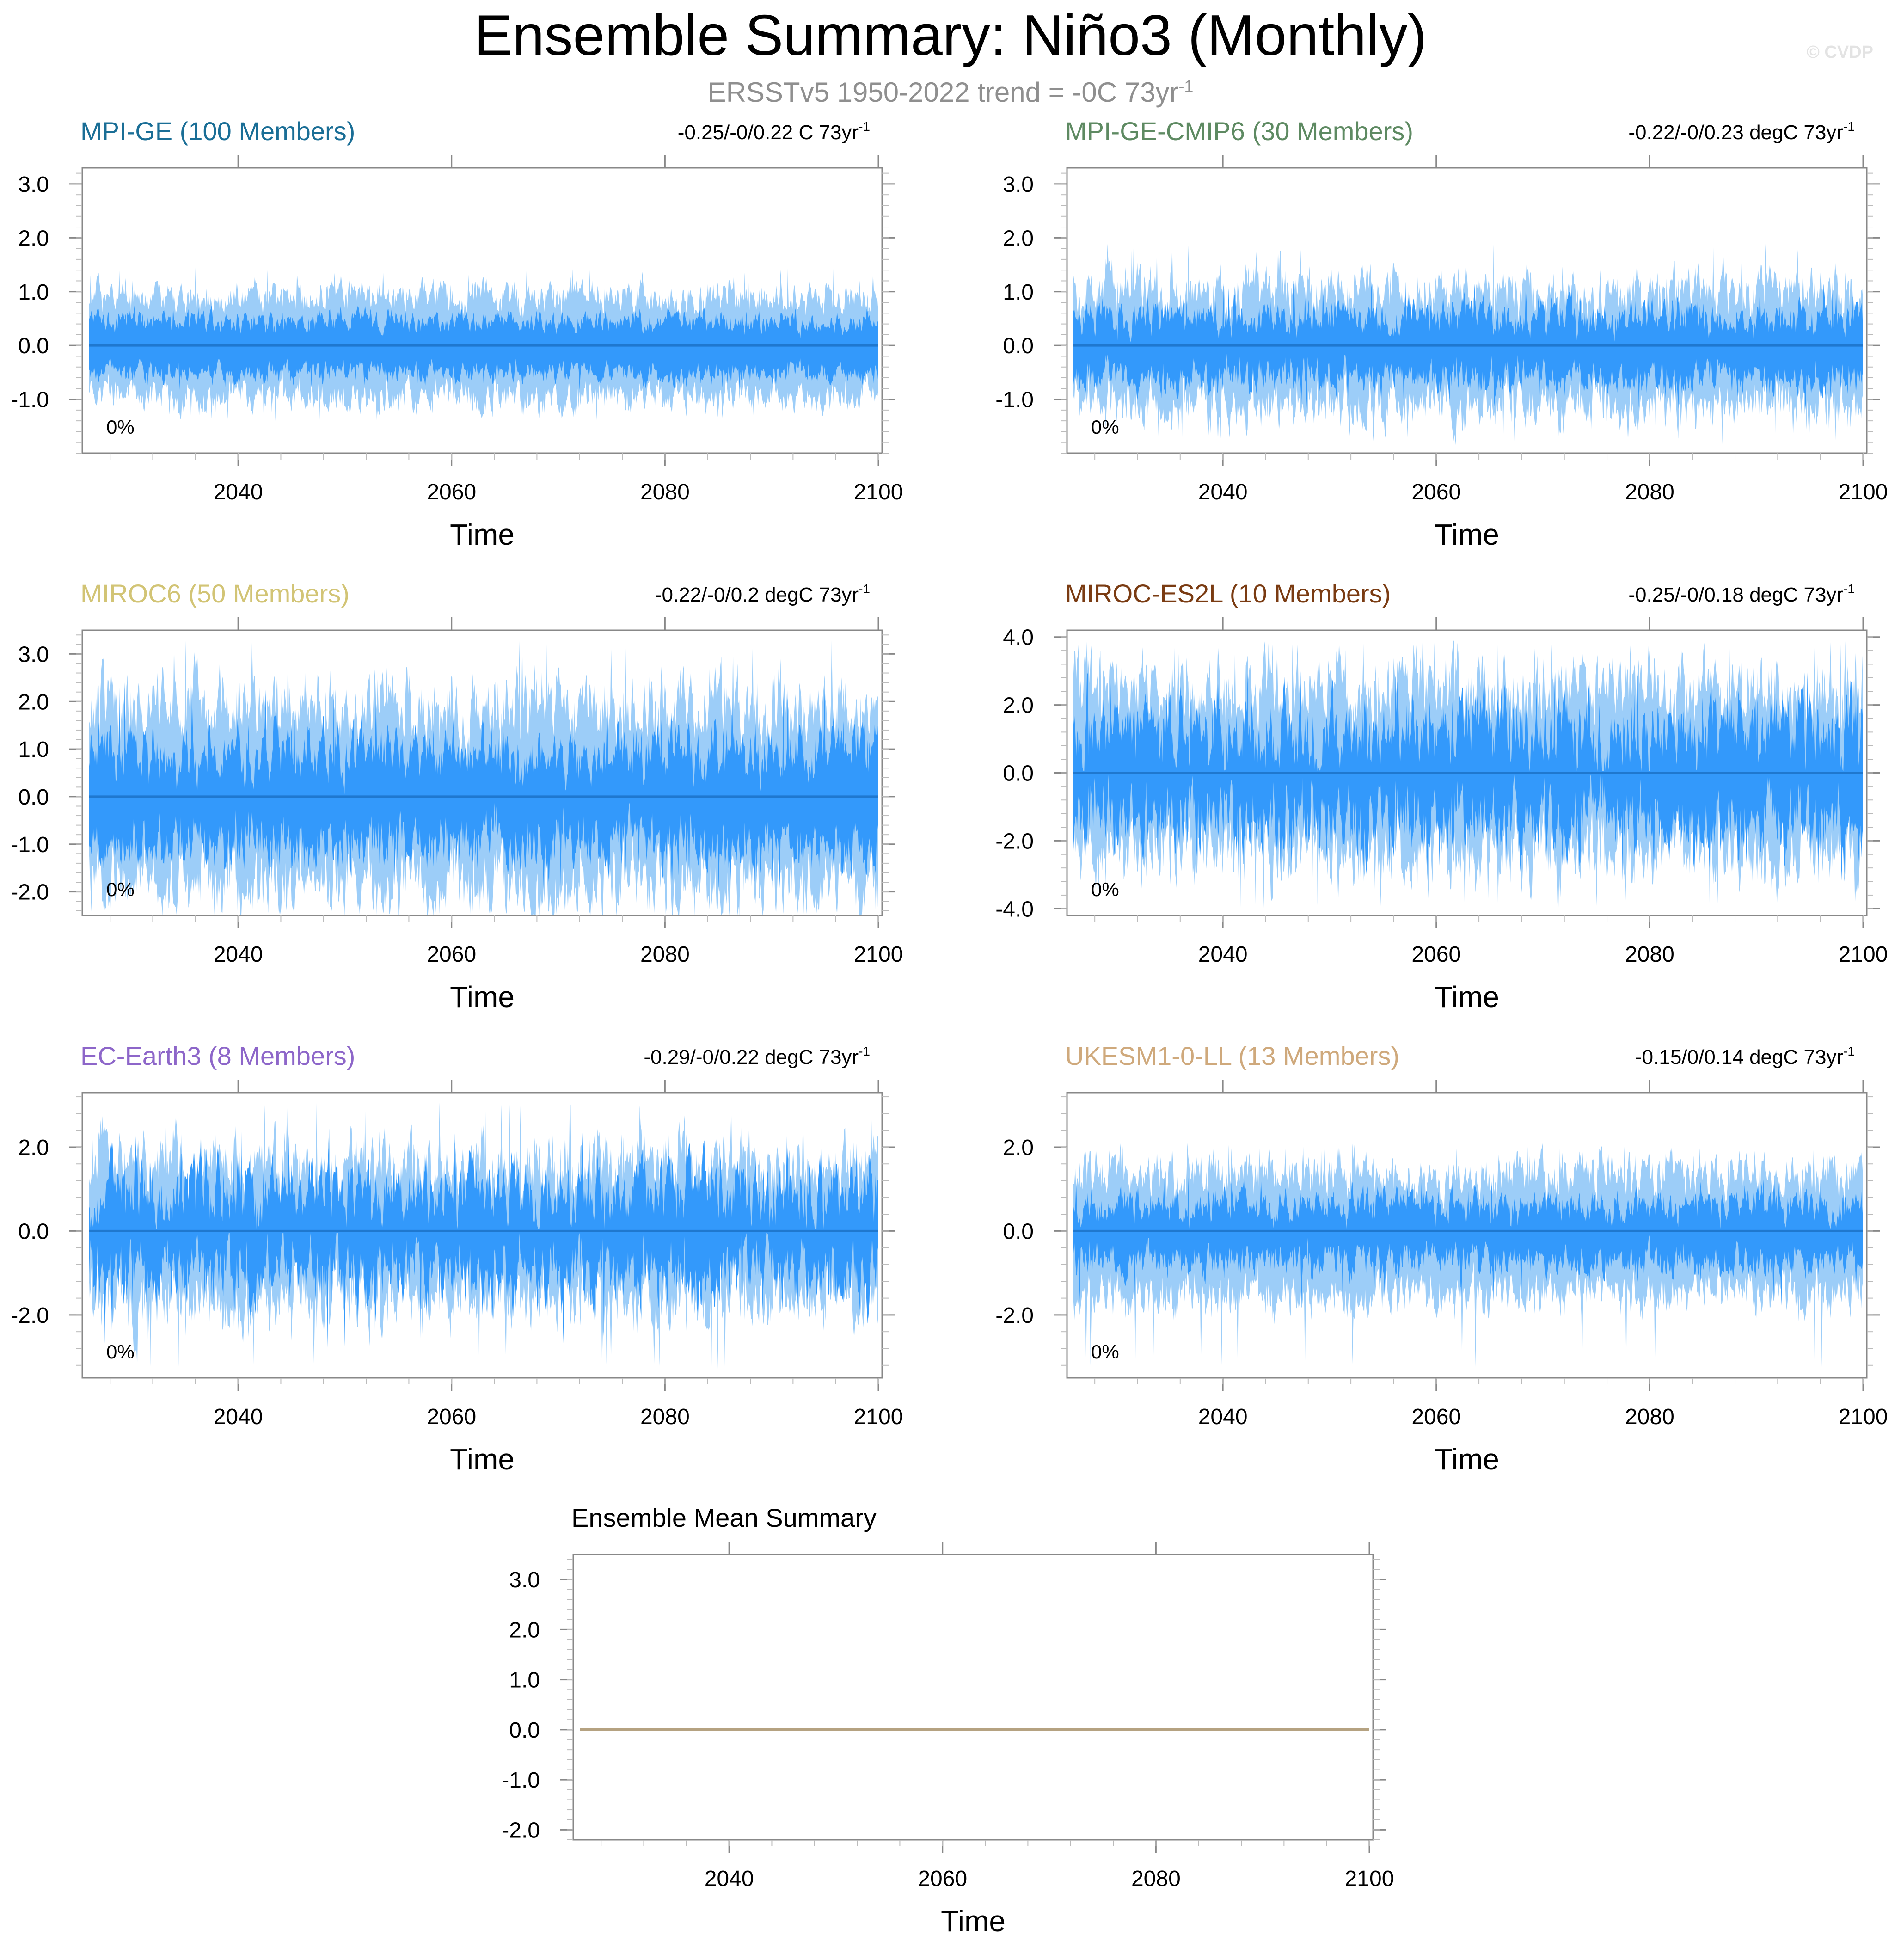  I want to click on panel-trend-label: -0.25/-0/0.18 degC 73yr-1, so click(1742, 594).